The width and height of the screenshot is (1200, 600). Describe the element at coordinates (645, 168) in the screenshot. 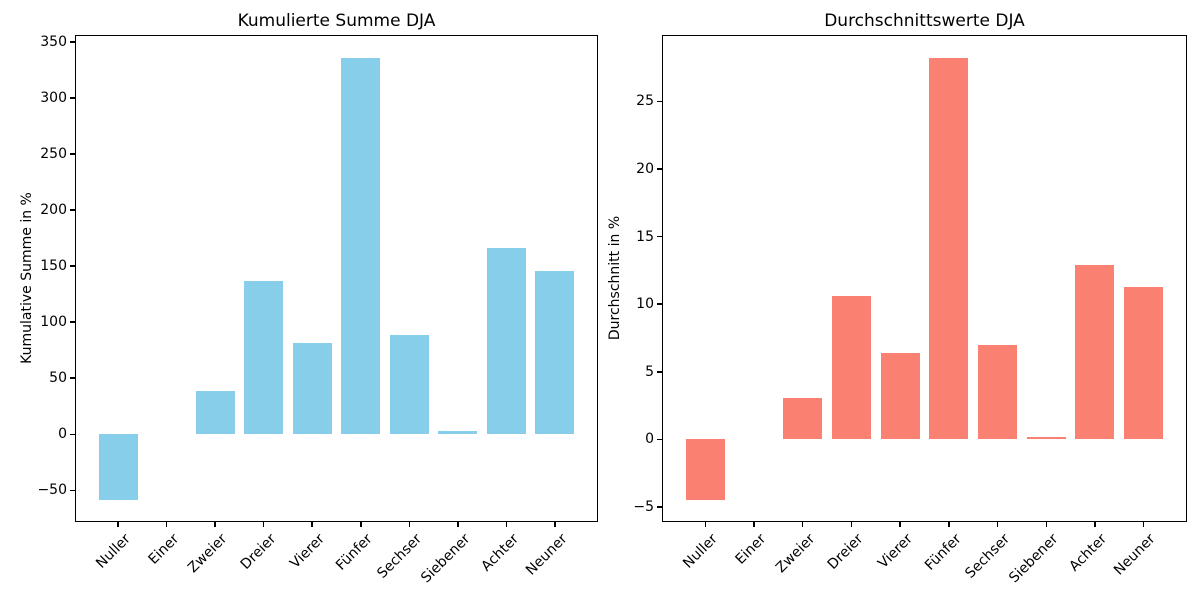

I see `y-tick-label: 20` at that location.